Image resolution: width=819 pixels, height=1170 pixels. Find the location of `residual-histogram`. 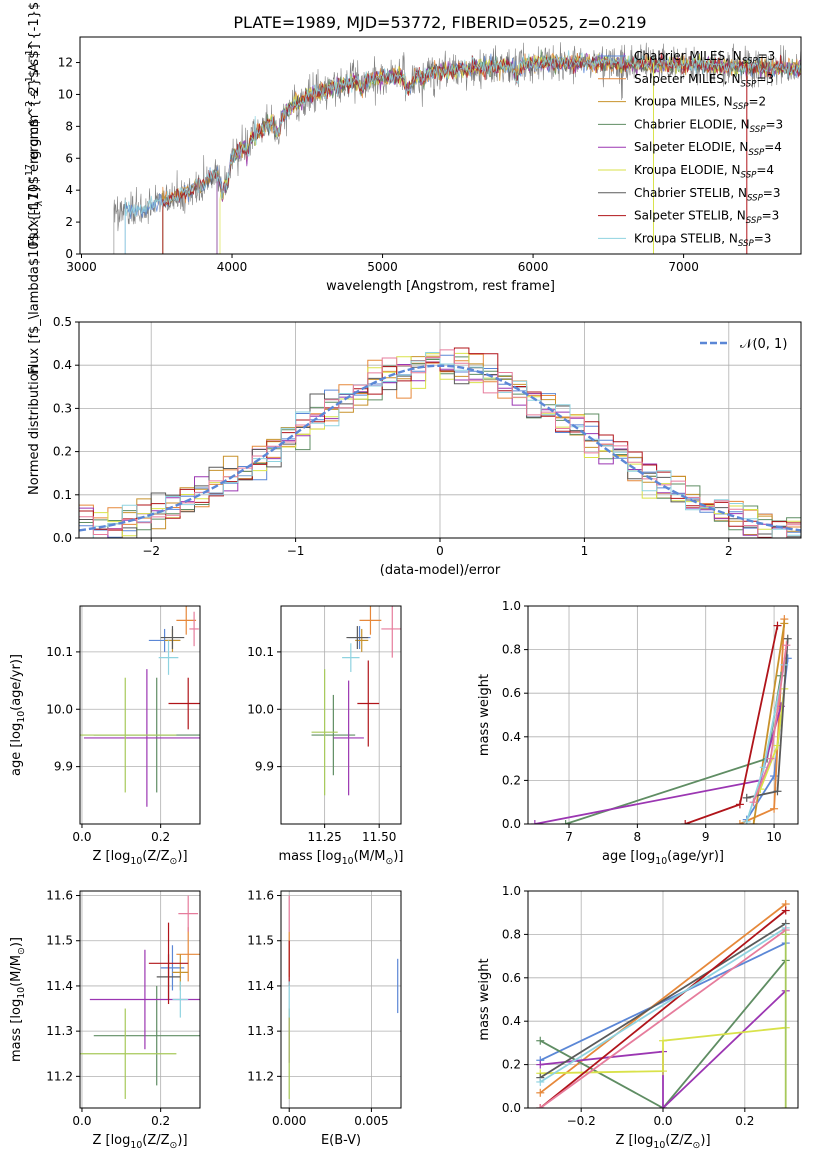

residual-histogram is located at coordinates (440, 443).